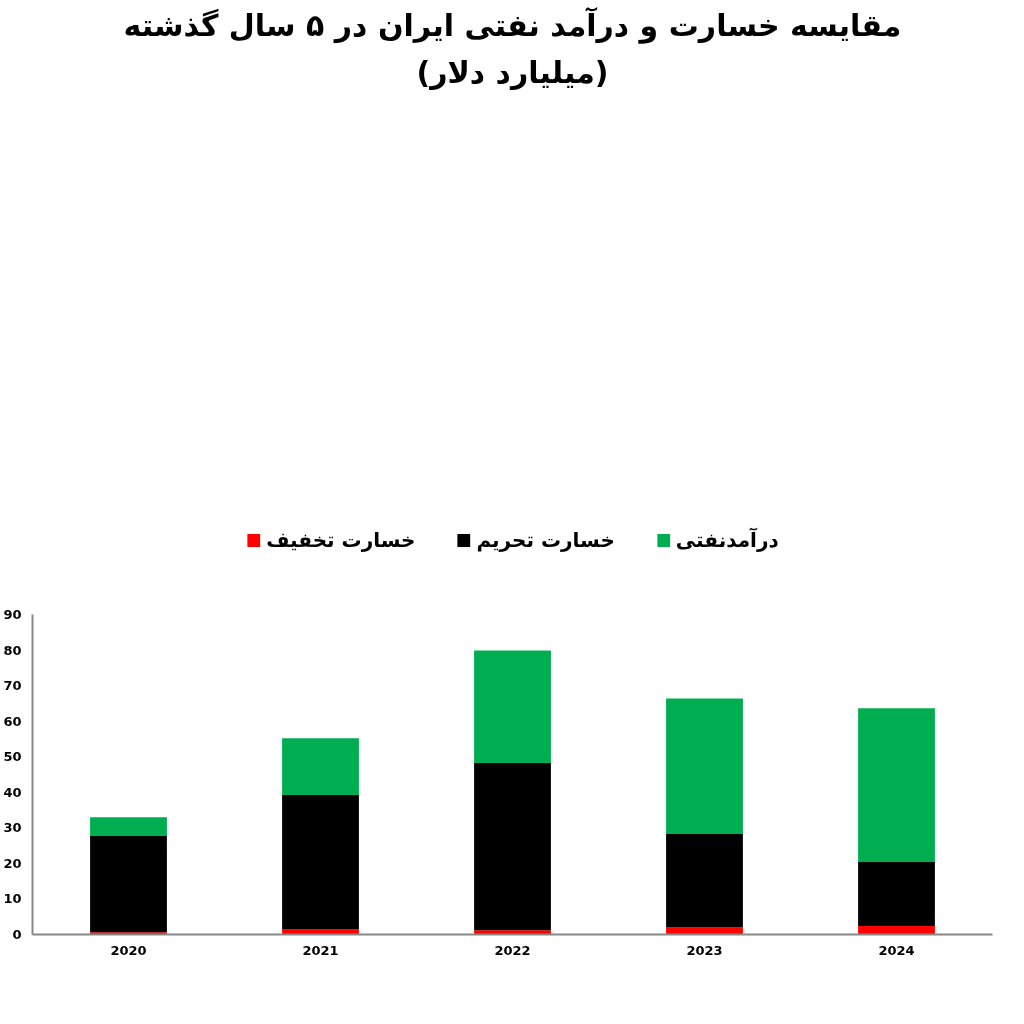 Image resolution: width=1024 pixels, height=1024 pixels. What do you see at coordinates (12, 828) in the screenshot?
I see `y-tick-label: 30` at bounding box center [12, 828].